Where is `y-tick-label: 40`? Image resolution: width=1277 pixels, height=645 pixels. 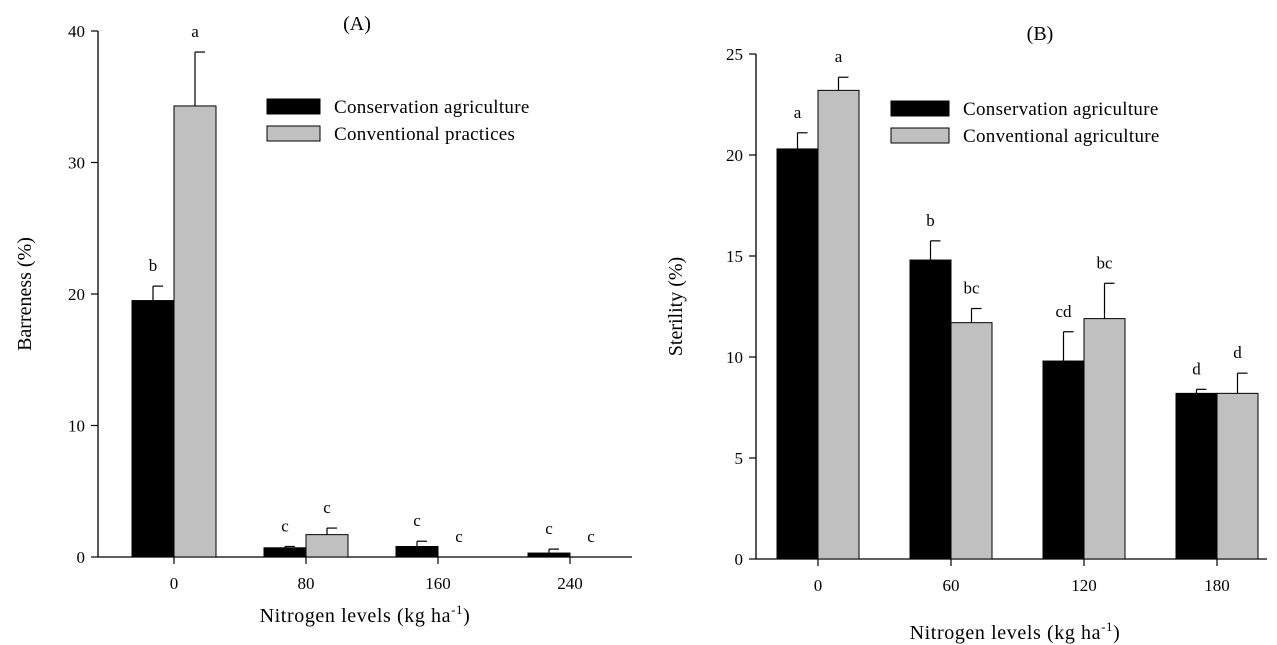 y-tick-label: 40 is located at coordinates (76, 31).